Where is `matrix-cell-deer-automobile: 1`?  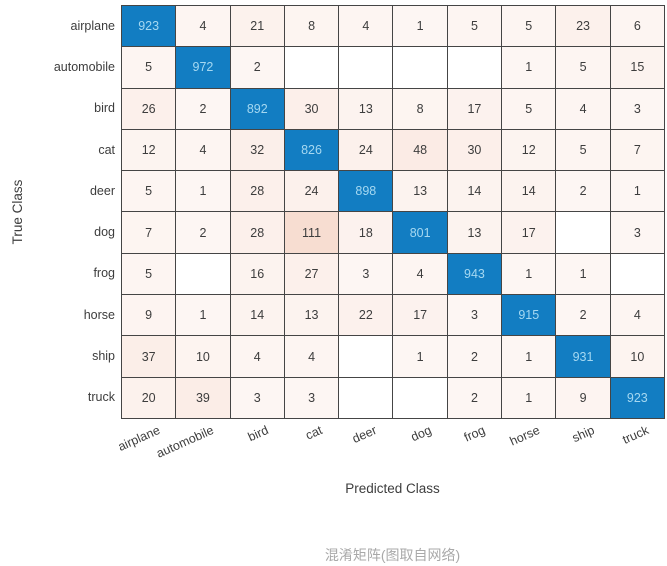 matrix-cell-deer-automobile: 1 is located at coordinates (203, 192).